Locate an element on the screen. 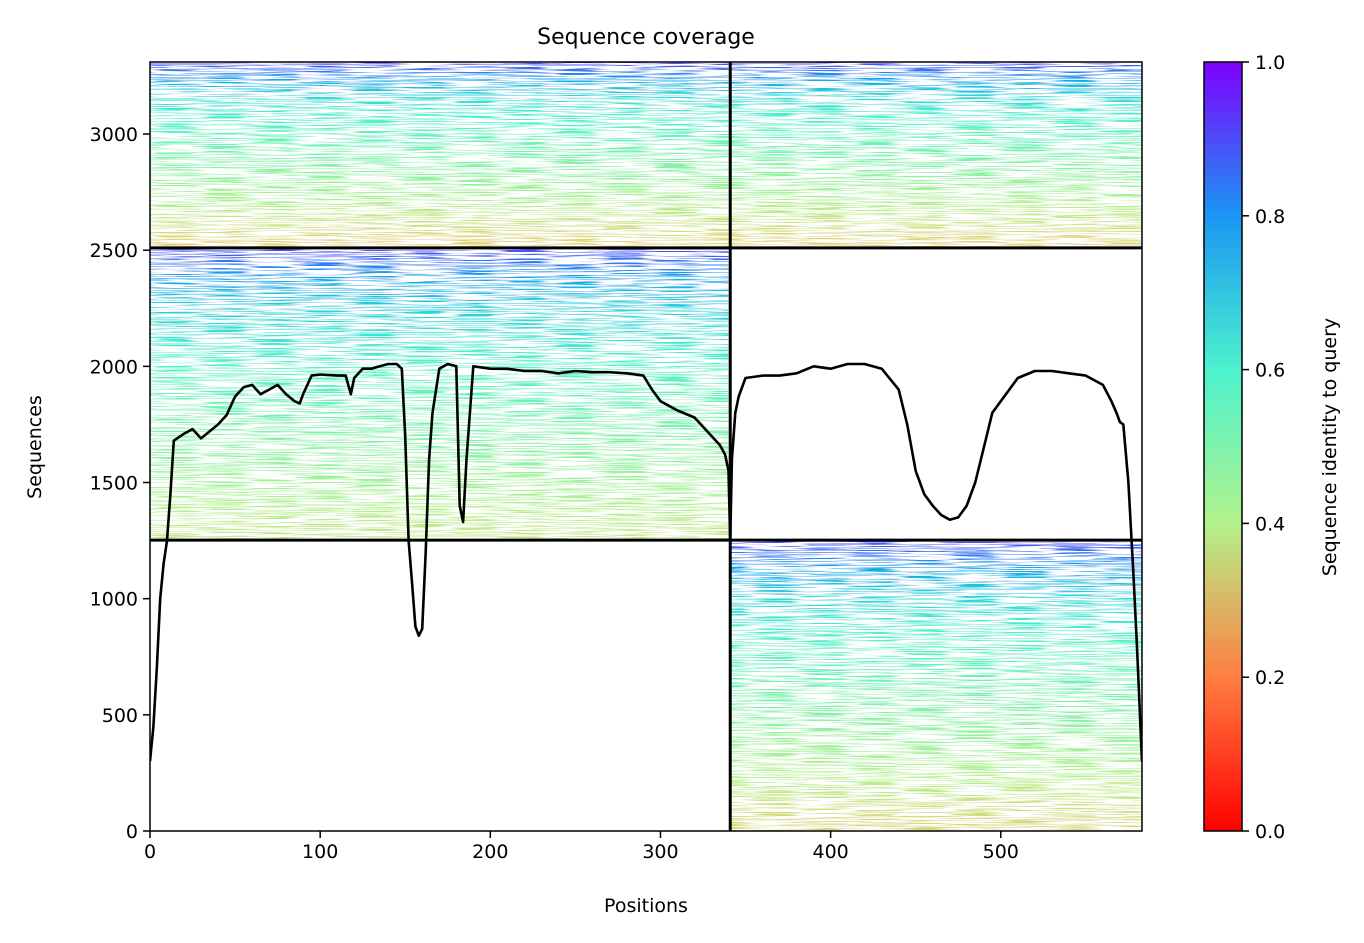  x-tick-label: 300 is located at coordinates (660, 852).